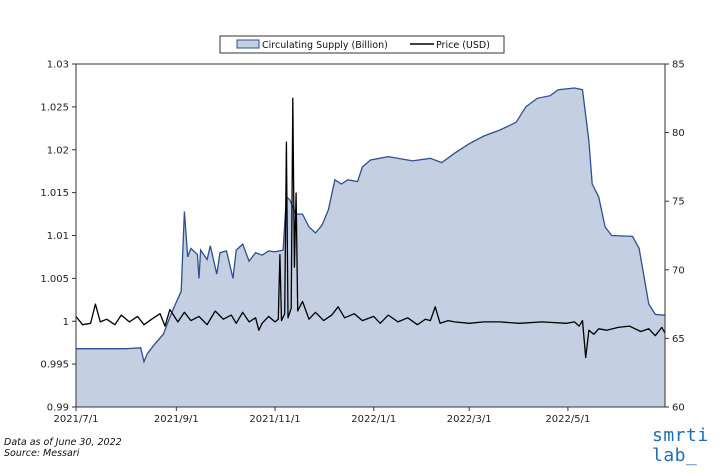  Describe the element at coordinates (463, 45) in the screenshot. I see `legend-price-label: Price (USD)` at that location.